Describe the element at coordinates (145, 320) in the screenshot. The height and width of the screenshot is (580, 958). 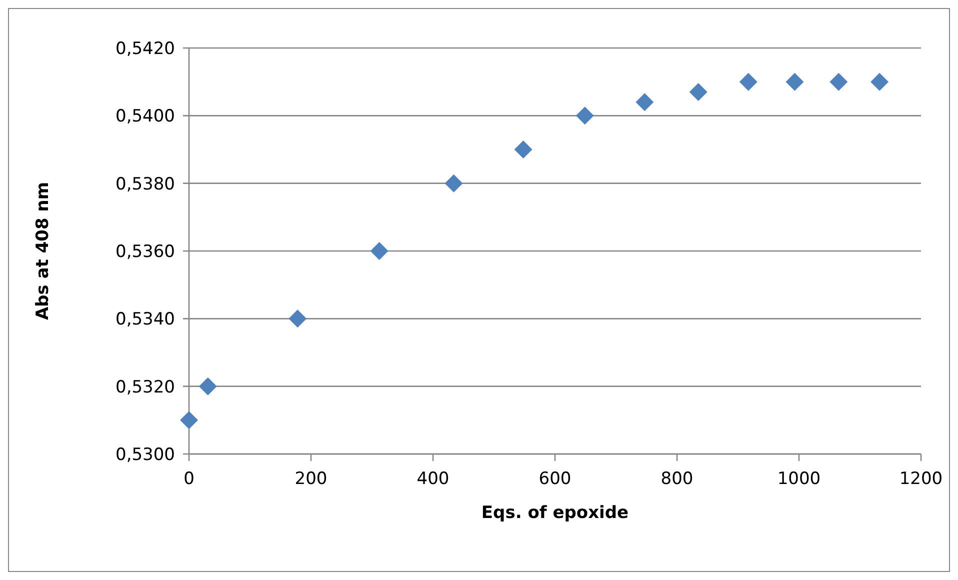
I see `y-tick-label: 0,5340` at that location.